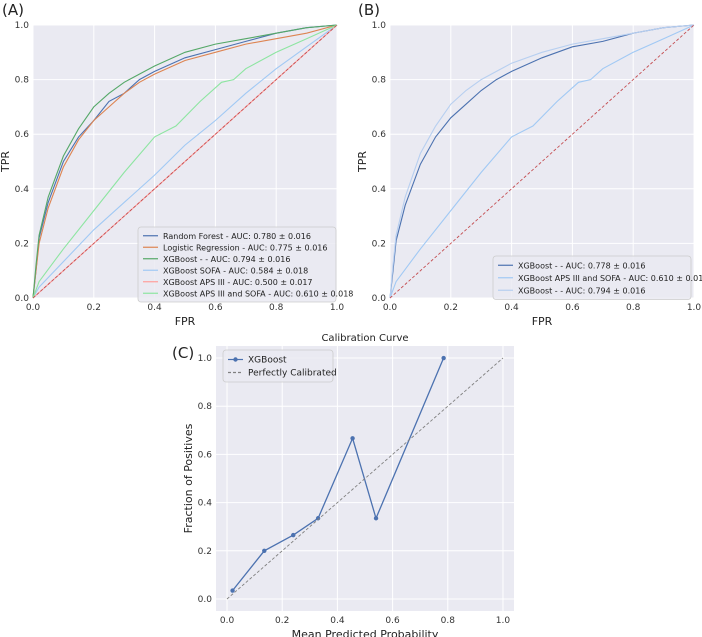  I want to click on legend-label: XGBoost SOFA - AUC: 0.584 ± 0.018, so click(235, 270).